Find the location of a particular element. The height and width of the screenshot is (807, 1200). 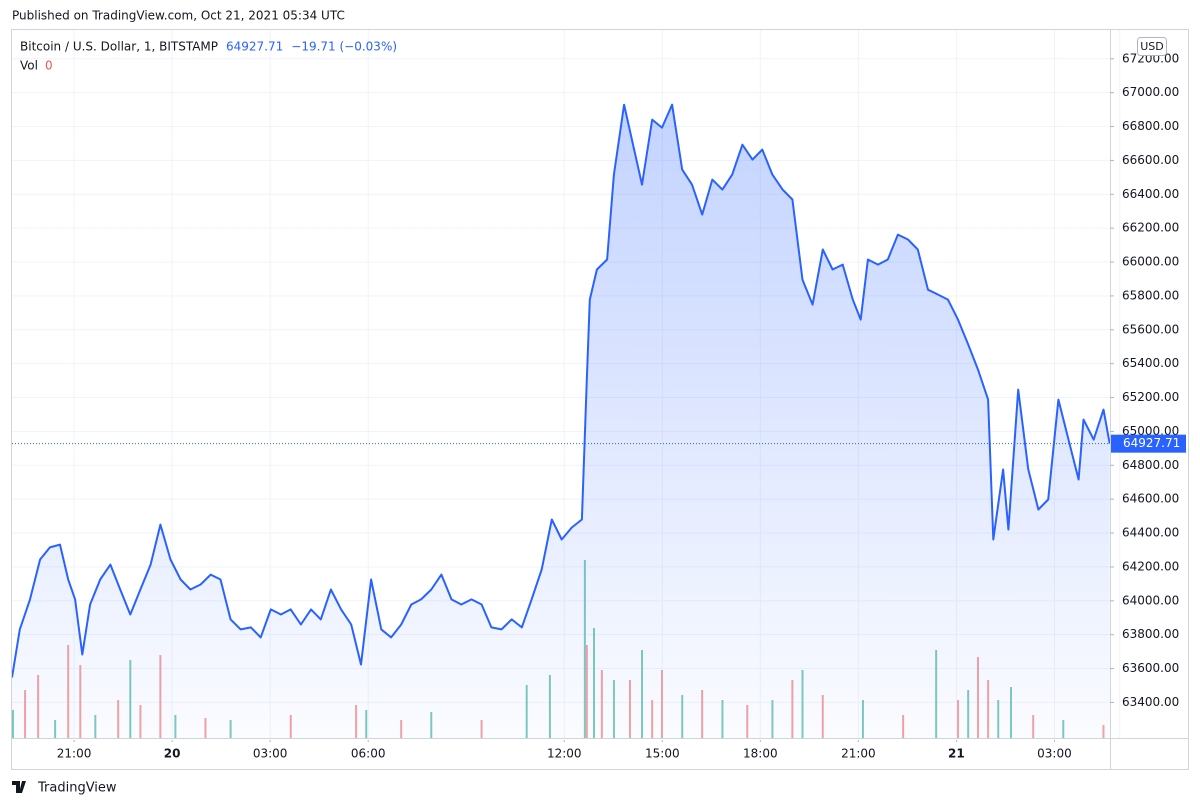

x-tick-label: 20 is located at coordinates (172, 754).